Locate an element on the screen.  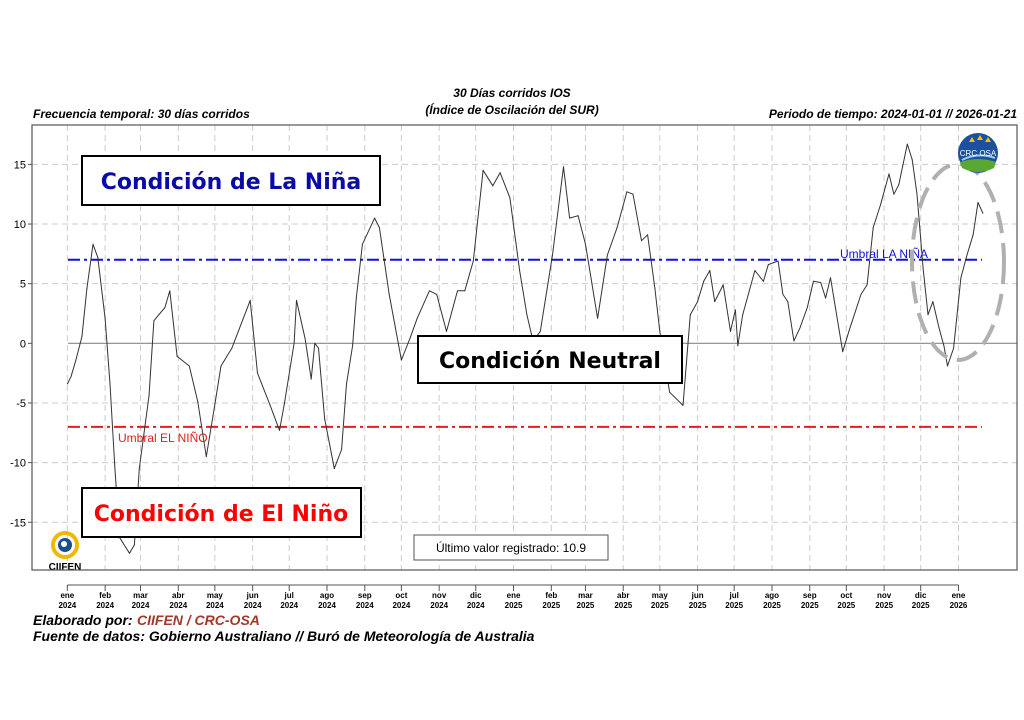
x-tick-month: mar is located at coordinates (140, 595).